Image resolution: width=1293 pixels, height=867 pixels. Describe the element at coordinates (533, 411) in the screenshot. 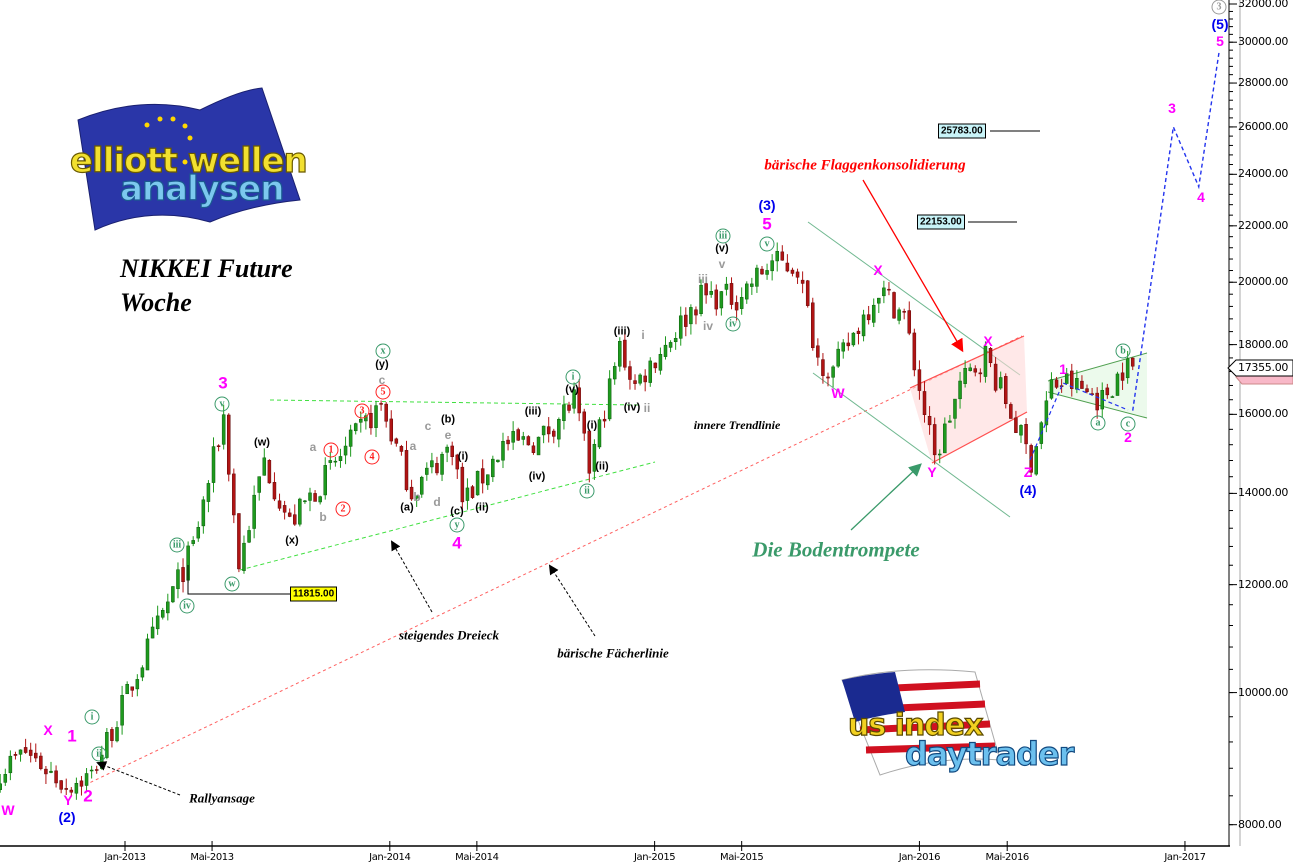

I see `wave-label: (iii)` at that location.